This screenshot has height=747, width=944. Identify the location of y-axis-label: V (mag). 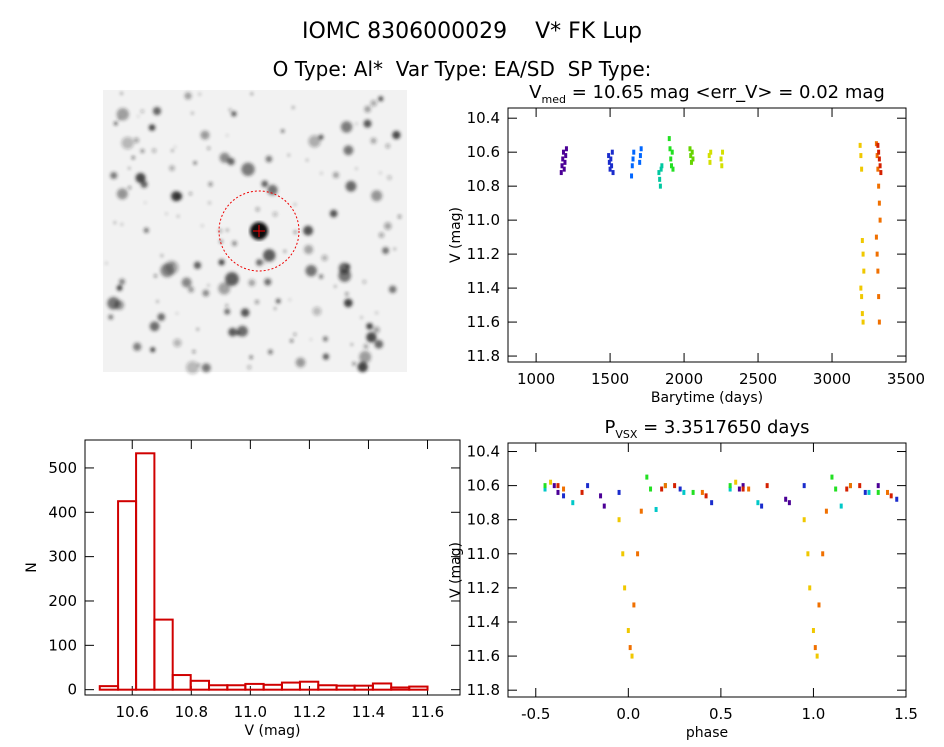
(456, 570).